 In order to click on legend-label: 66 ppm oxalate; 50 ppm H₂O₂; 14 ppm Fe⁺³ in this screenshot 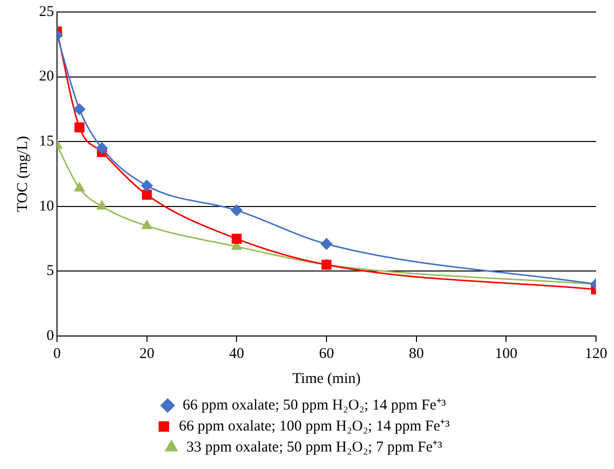, I will do `click(314, 405)`.